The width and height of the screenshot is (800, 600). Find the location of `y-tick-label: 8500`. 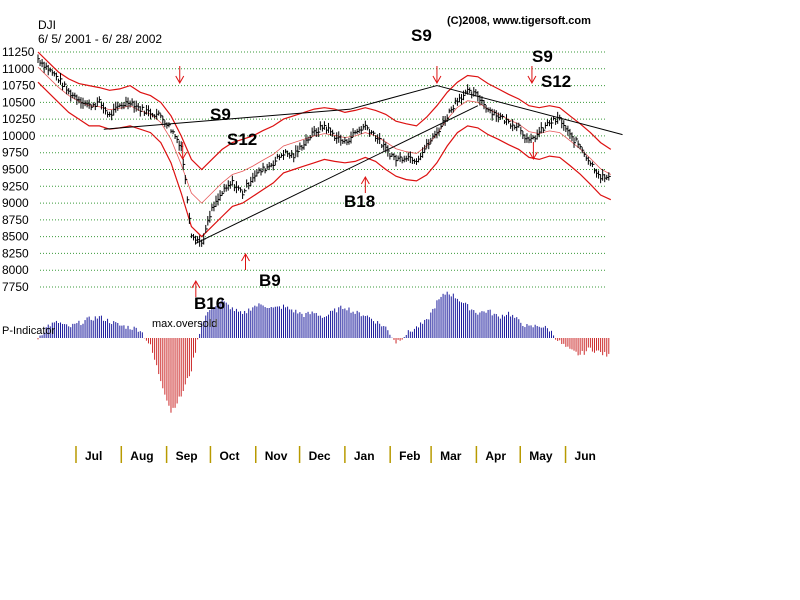

y-tick-label: 8500 is located at coordinates (15, 237).